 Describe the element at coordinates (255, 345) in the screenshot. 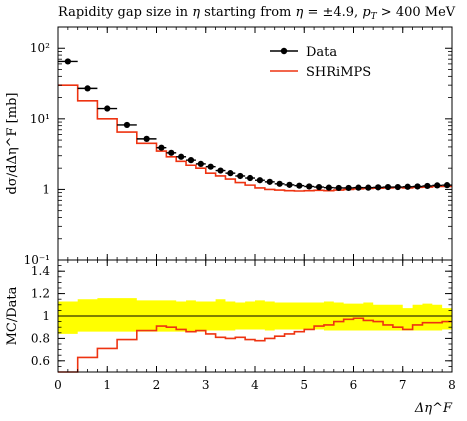

I see `mc-ratio-histogram` at that location.